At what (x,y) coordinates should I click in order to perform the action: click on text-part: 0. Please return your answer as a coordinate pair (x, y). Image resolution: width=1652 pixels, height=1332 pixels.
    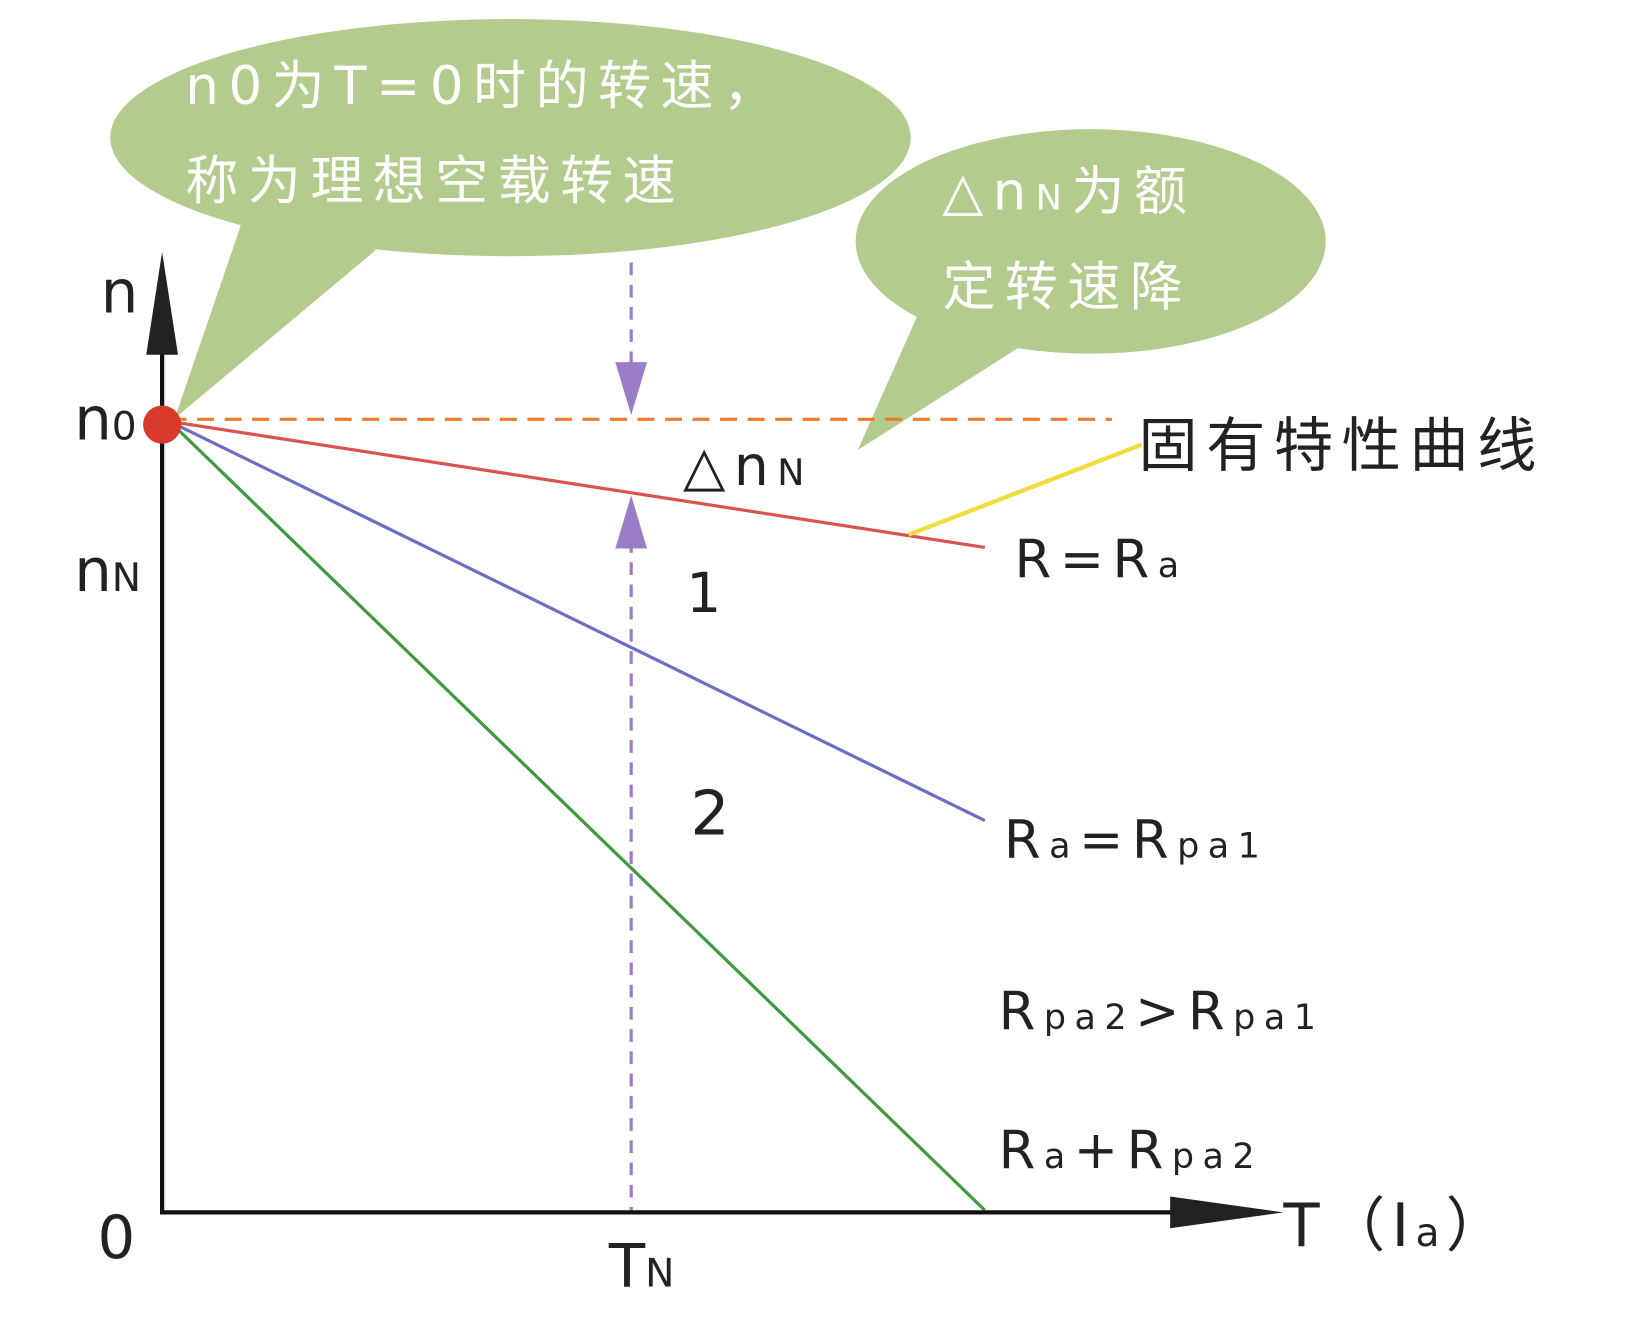
    Looking at the image, I should click on (117, 1237).